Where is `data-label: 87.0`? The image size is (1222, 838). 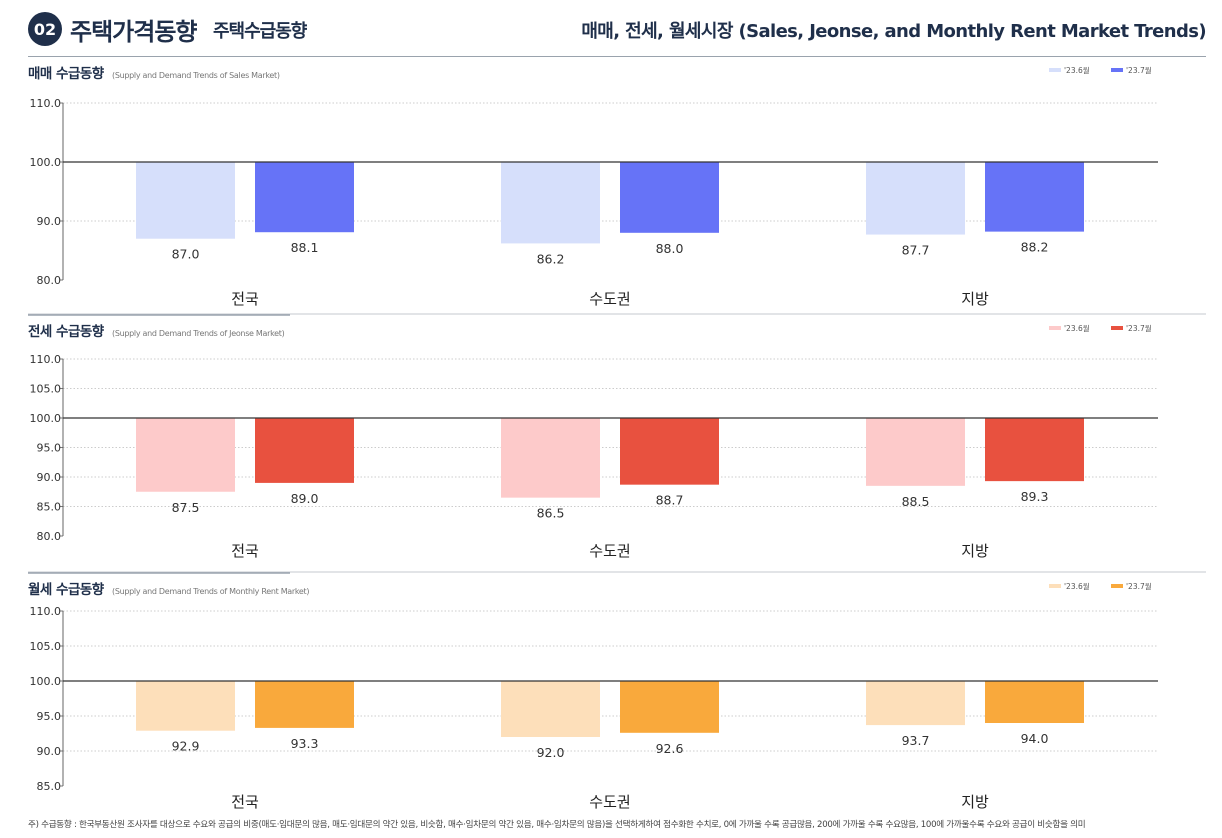
data-label: 87.0 is located at coordinates (186, 254).